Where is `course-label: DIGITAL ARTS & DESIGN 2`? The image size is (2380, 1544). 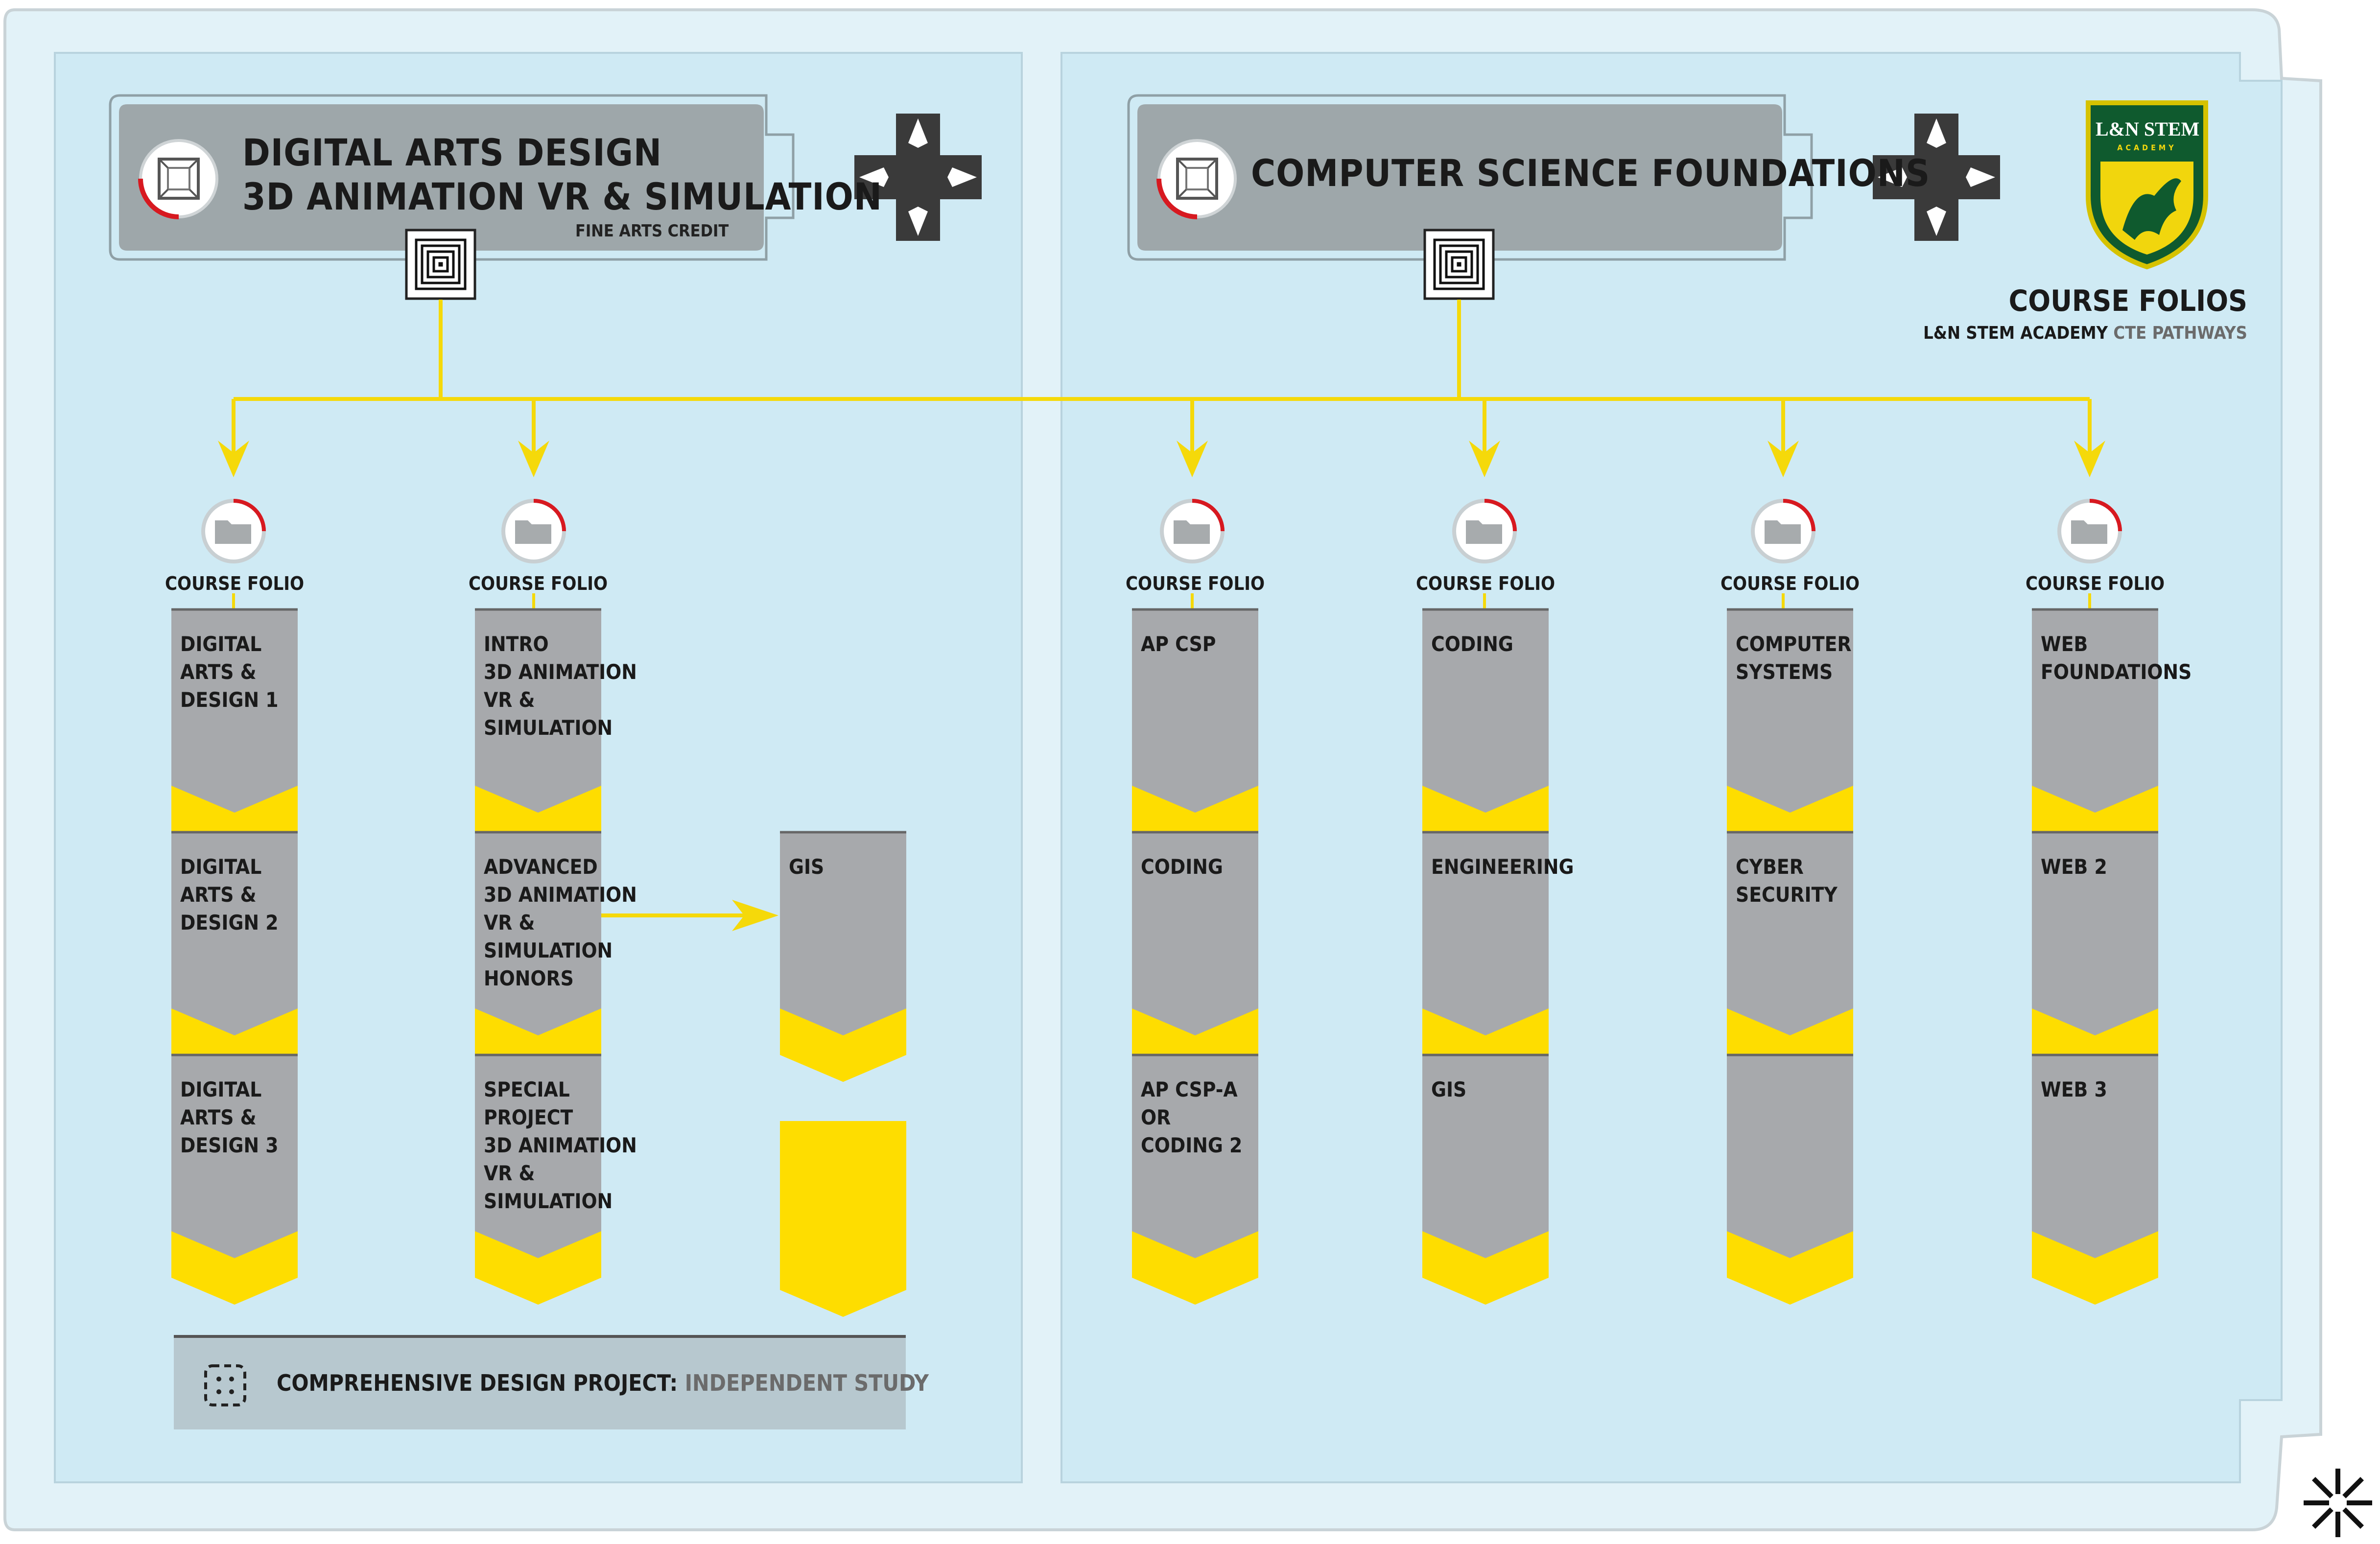
course-label: DIGITAL ARTS & DESIGN 2 is located at coordinates (229, 895).